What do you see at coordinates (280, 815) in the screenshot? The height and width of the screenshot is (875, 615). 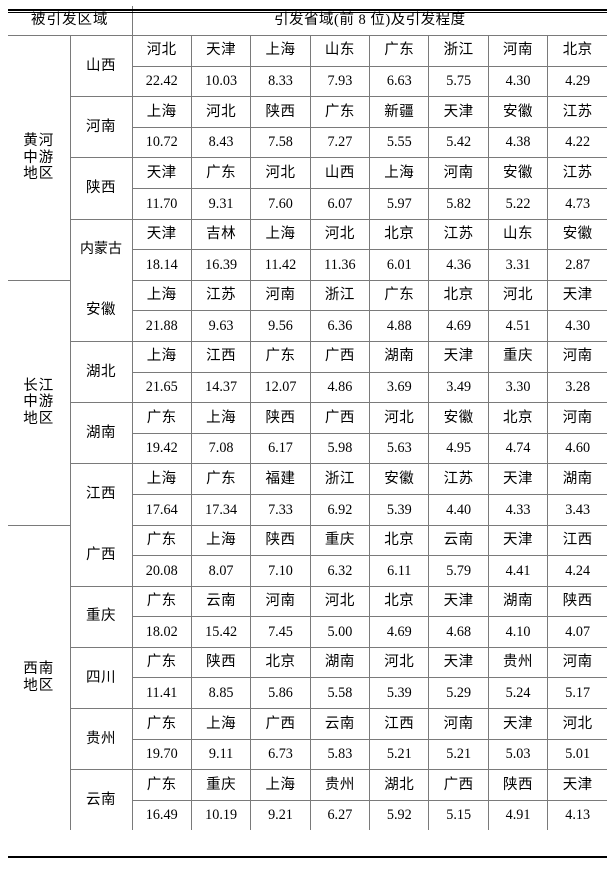 I see `induce-degree-cell: 9.21` at bounding box center [280, 815].